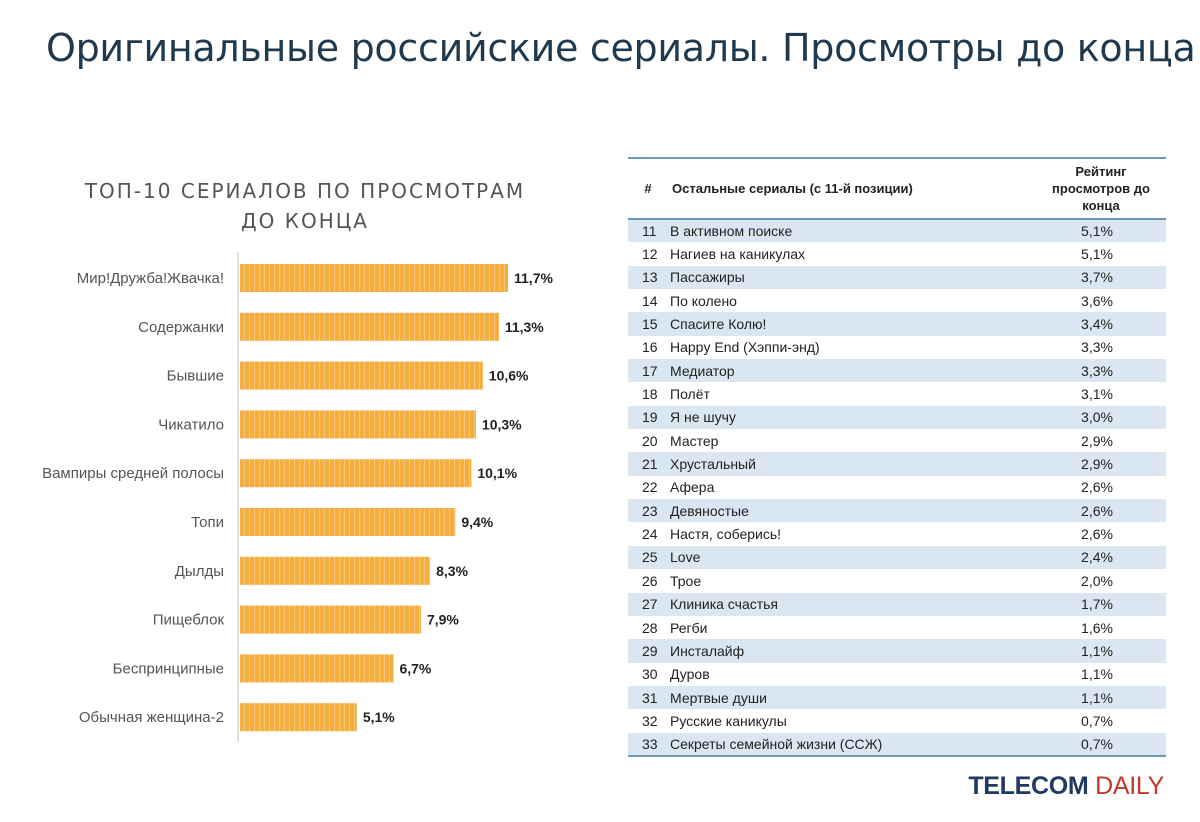 This screenshot has height=822, width=1200. What do you see at coordinates (713, 464) in the screenshot?
I see `row-name: Хрустальный` at bounding box center [713, 464].